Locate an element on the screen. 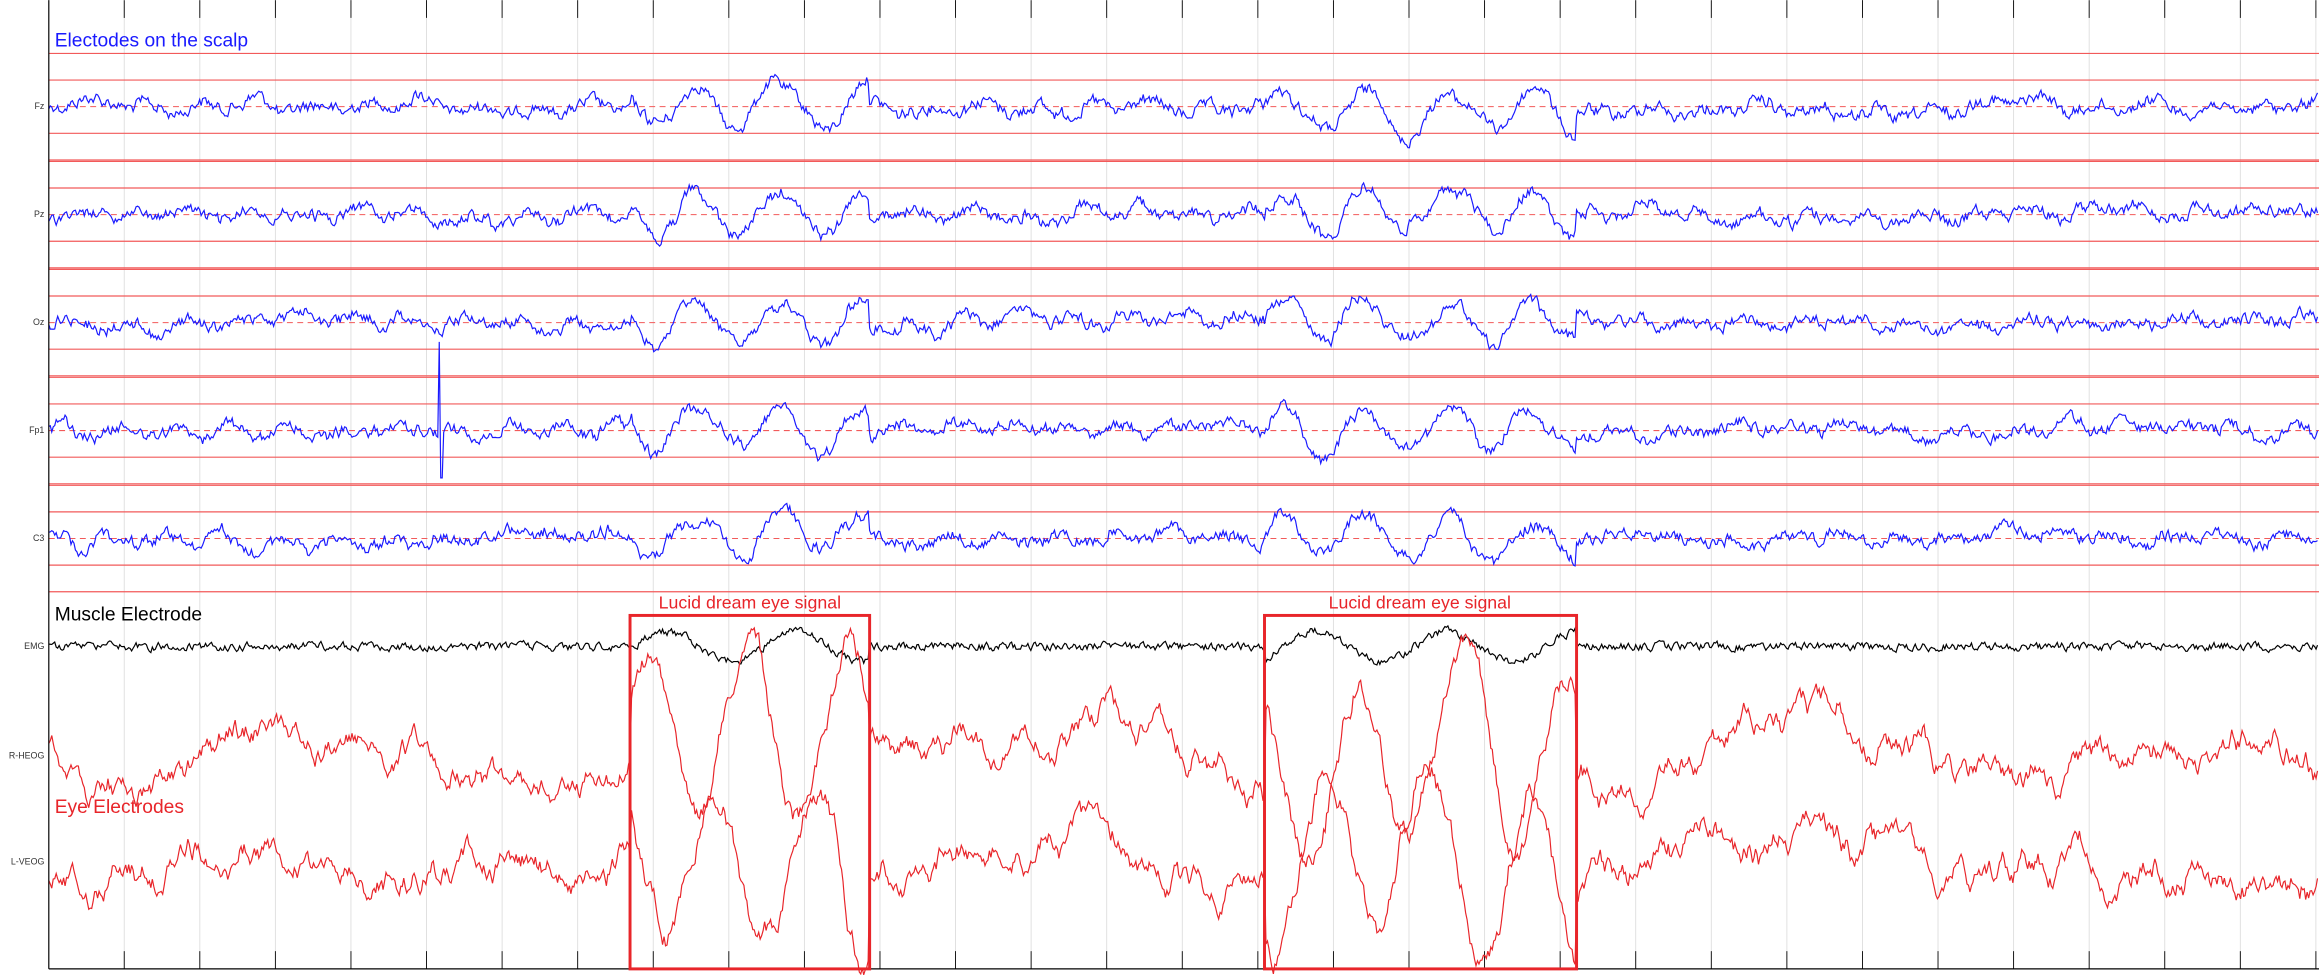 This screenshot has height=975, width=2319. channel-label: Fp1 is located at coordinates (36, 430).